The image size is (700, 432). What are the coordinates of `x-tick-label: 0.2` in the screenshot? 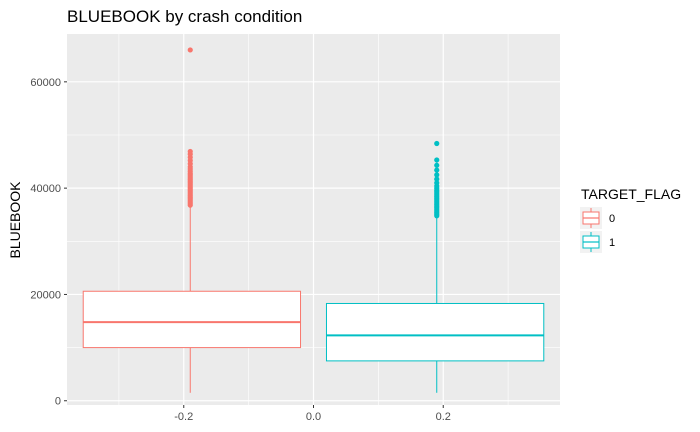 It's located at (443, 417).